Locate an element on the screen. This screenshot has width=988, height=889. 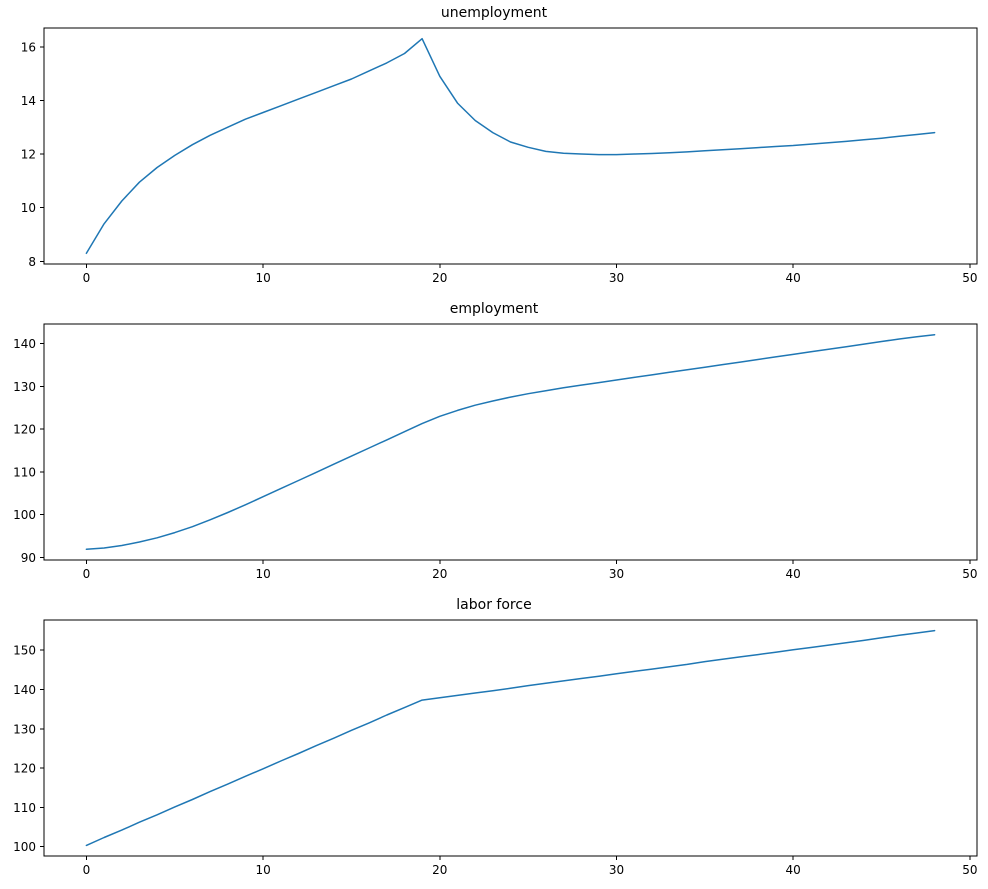
y-tick-label: 14 is located at coordinates (28, 101).